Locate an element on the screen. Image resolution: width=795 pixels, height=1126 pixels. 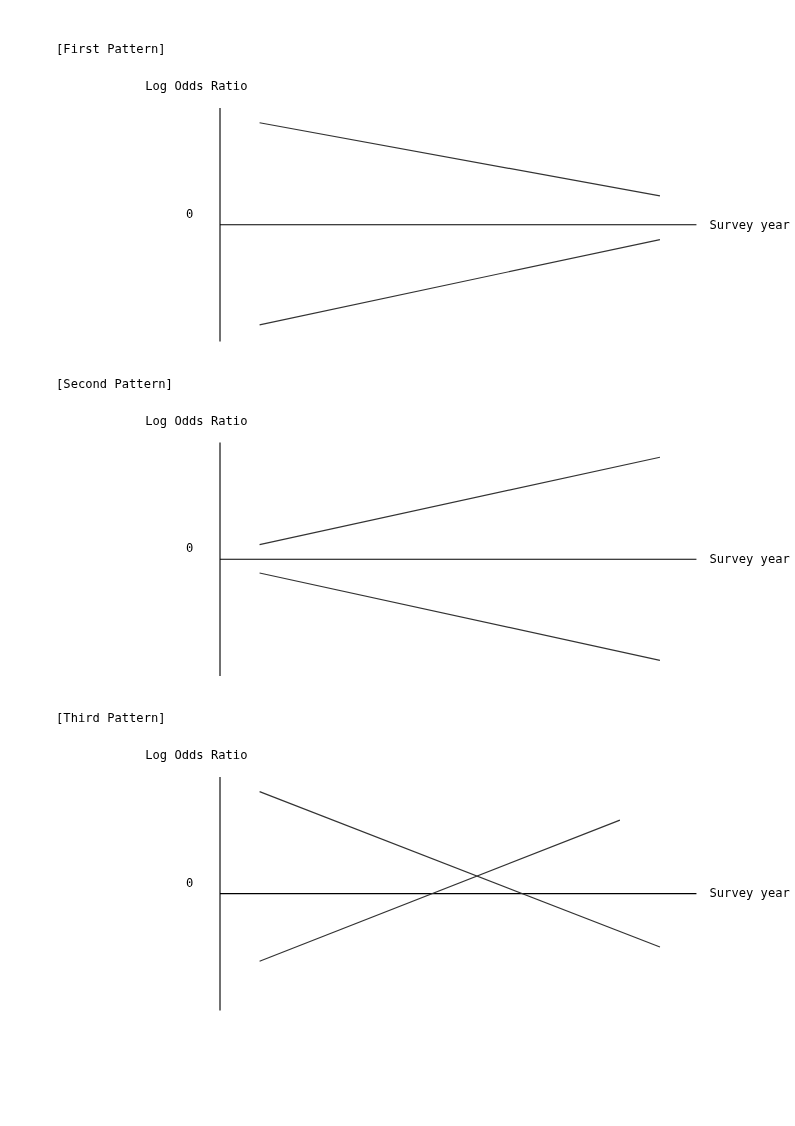
text: [Second Pattern] is located at coordinates (114, 383).